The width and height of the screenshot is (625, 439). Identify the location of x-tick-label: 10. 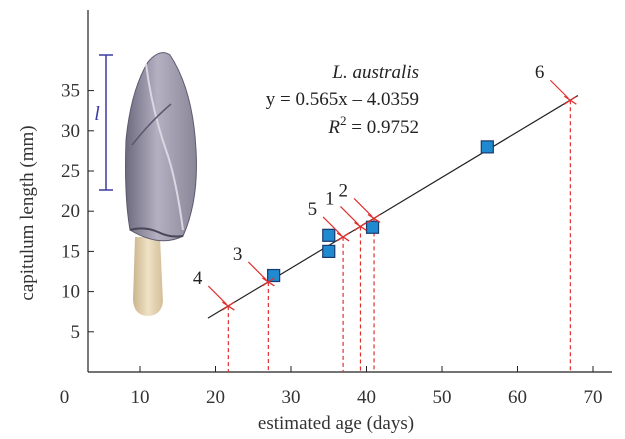
(140, 397).